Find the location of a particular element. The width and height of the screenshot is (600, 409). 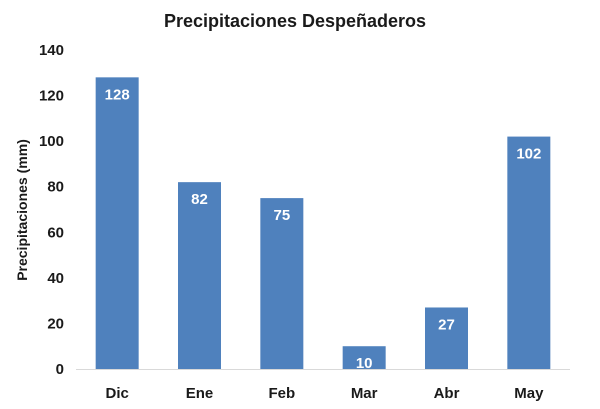

bar-mar is located at coordinates (364, 357).